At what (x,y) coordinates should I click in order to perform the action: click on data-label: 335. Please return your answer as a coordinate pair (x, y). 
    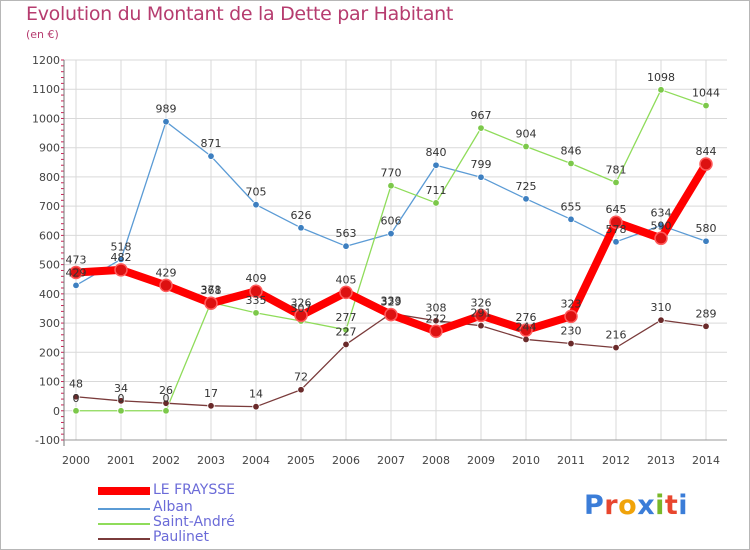
    Looking at the image, I should click on (256, 300).